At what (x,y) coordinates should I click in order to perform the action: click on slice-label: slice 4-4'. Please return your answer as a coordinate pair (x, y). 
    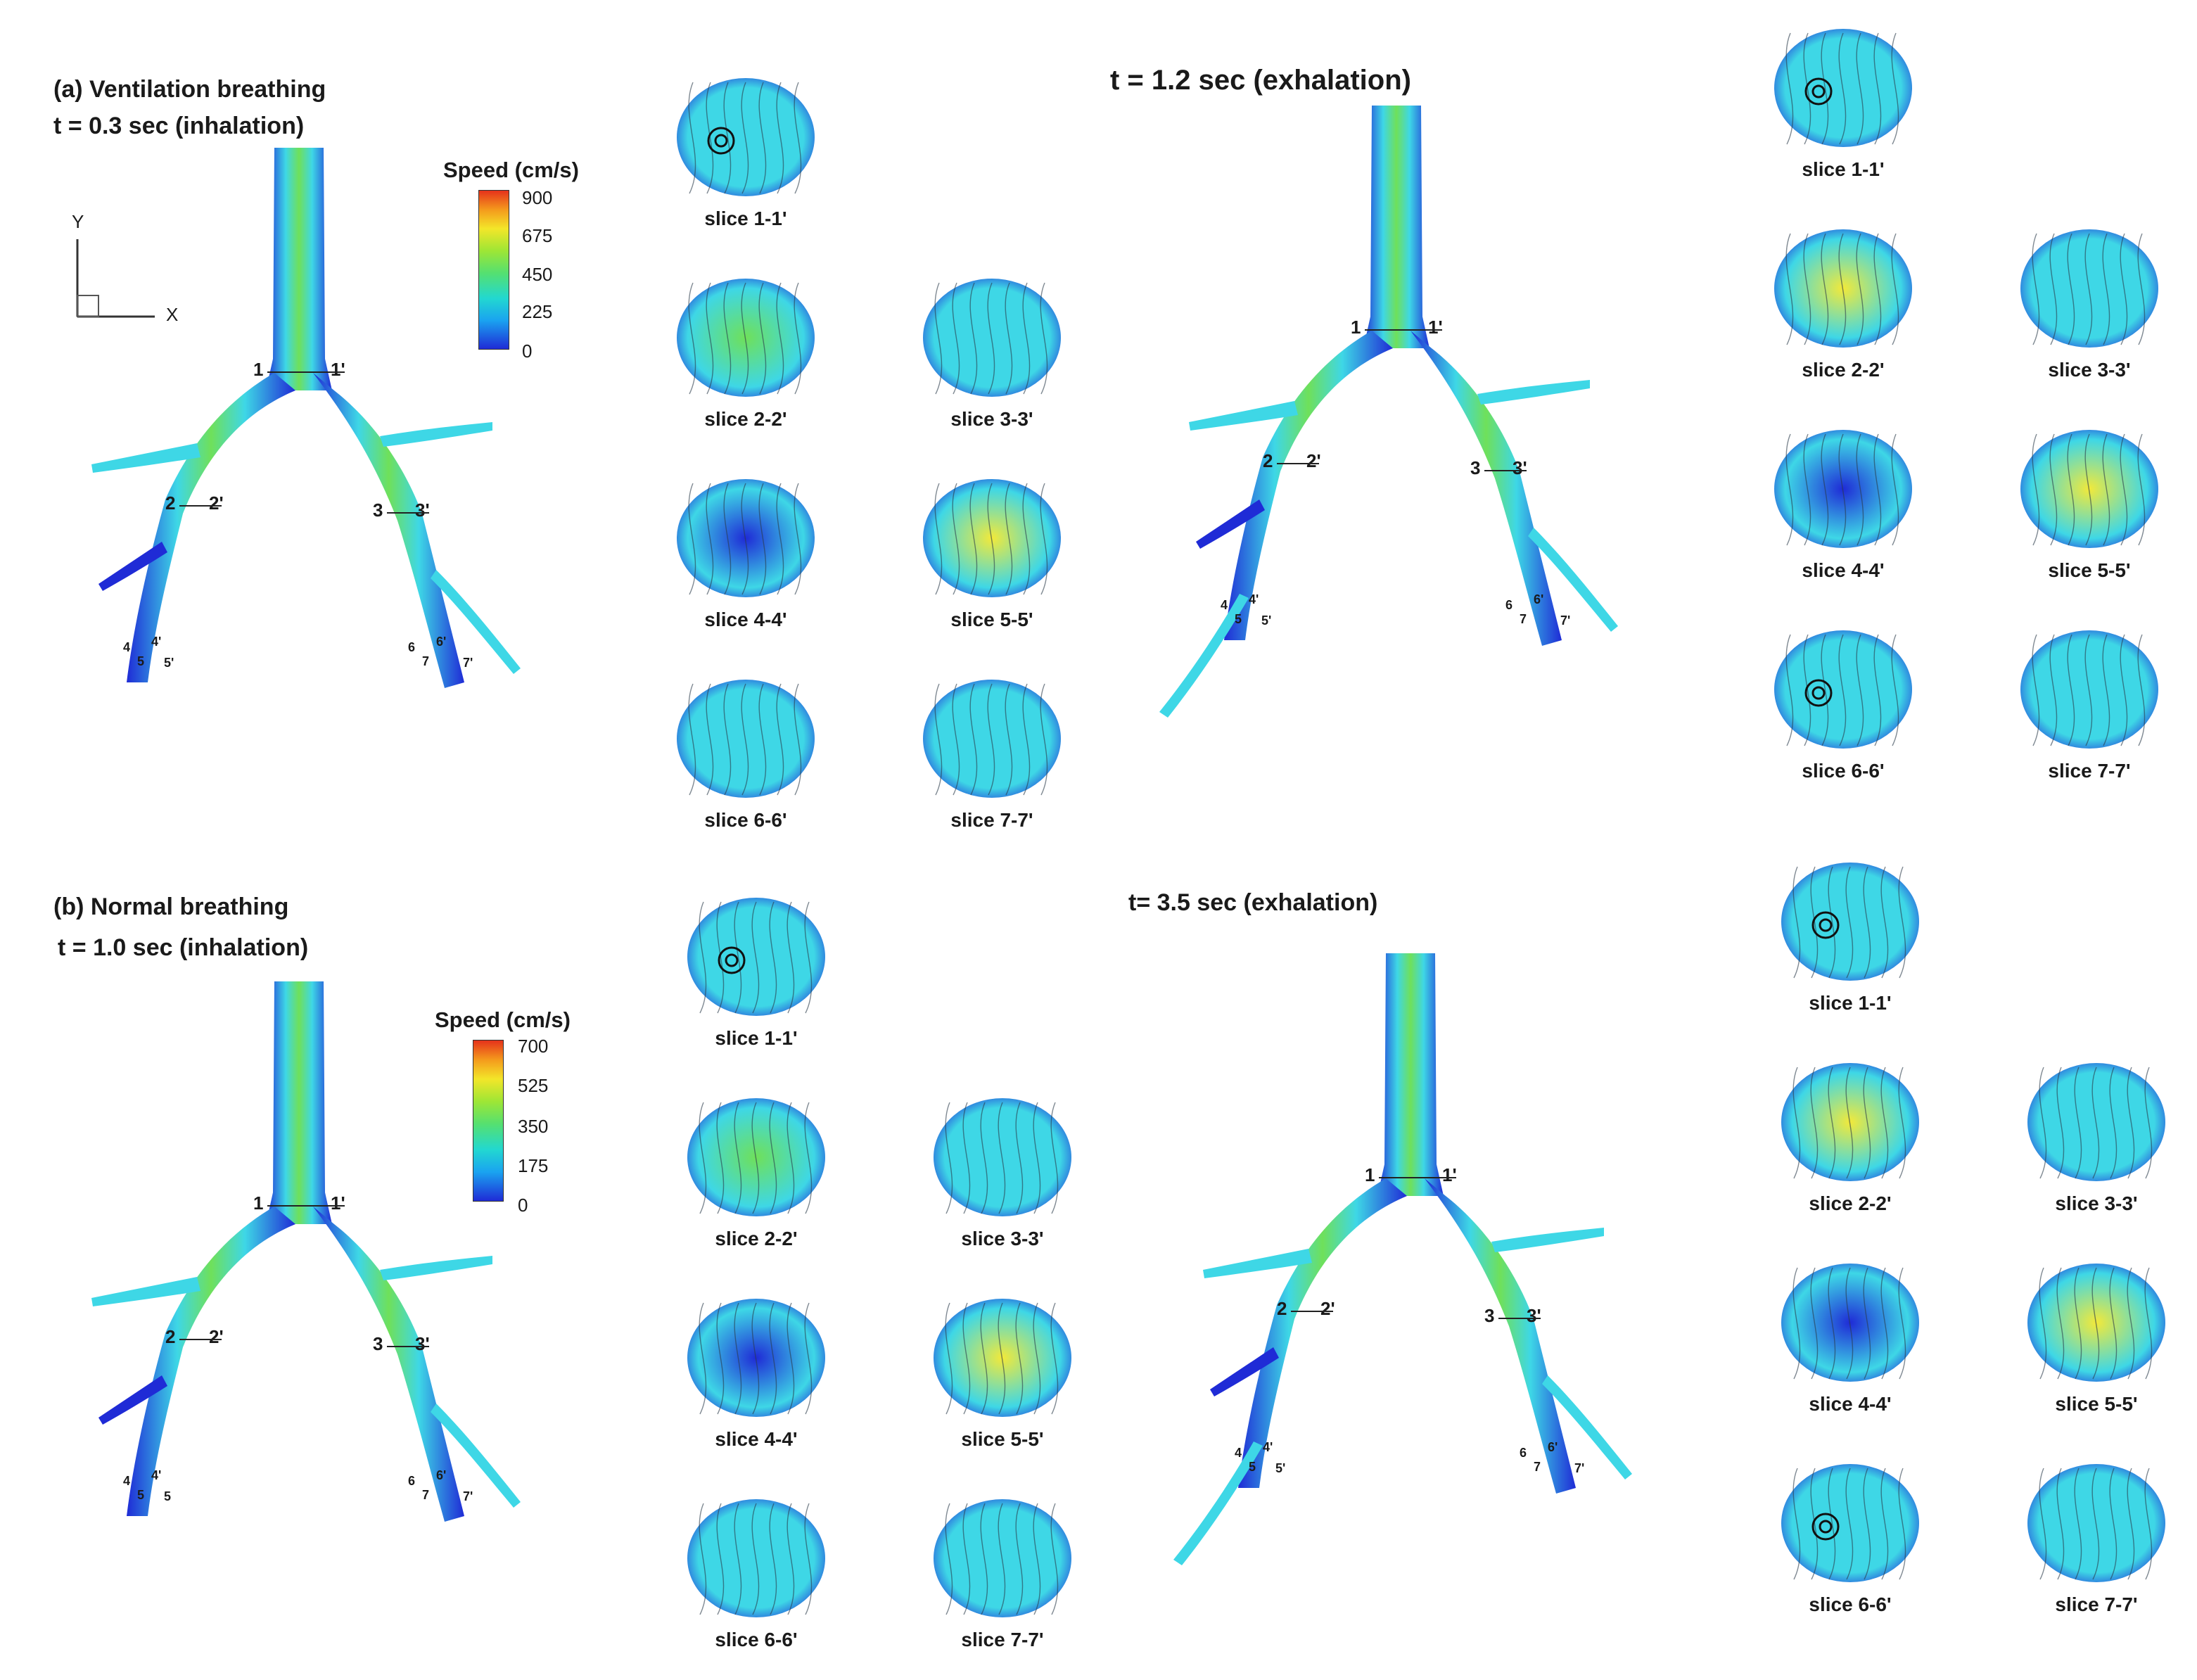
    Looking at the image, I should click on (756, 1439).